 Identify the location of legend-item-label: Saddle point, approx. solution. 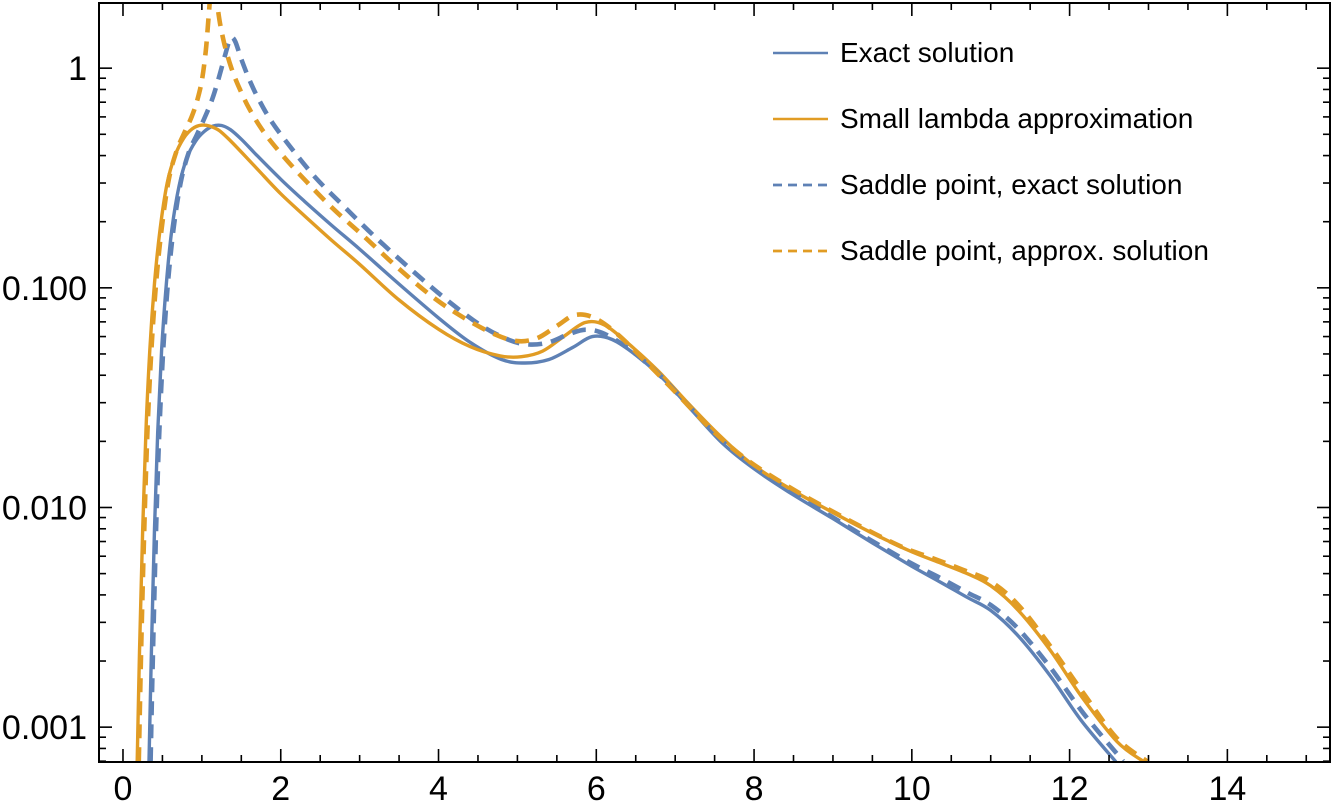
(1024, 250).